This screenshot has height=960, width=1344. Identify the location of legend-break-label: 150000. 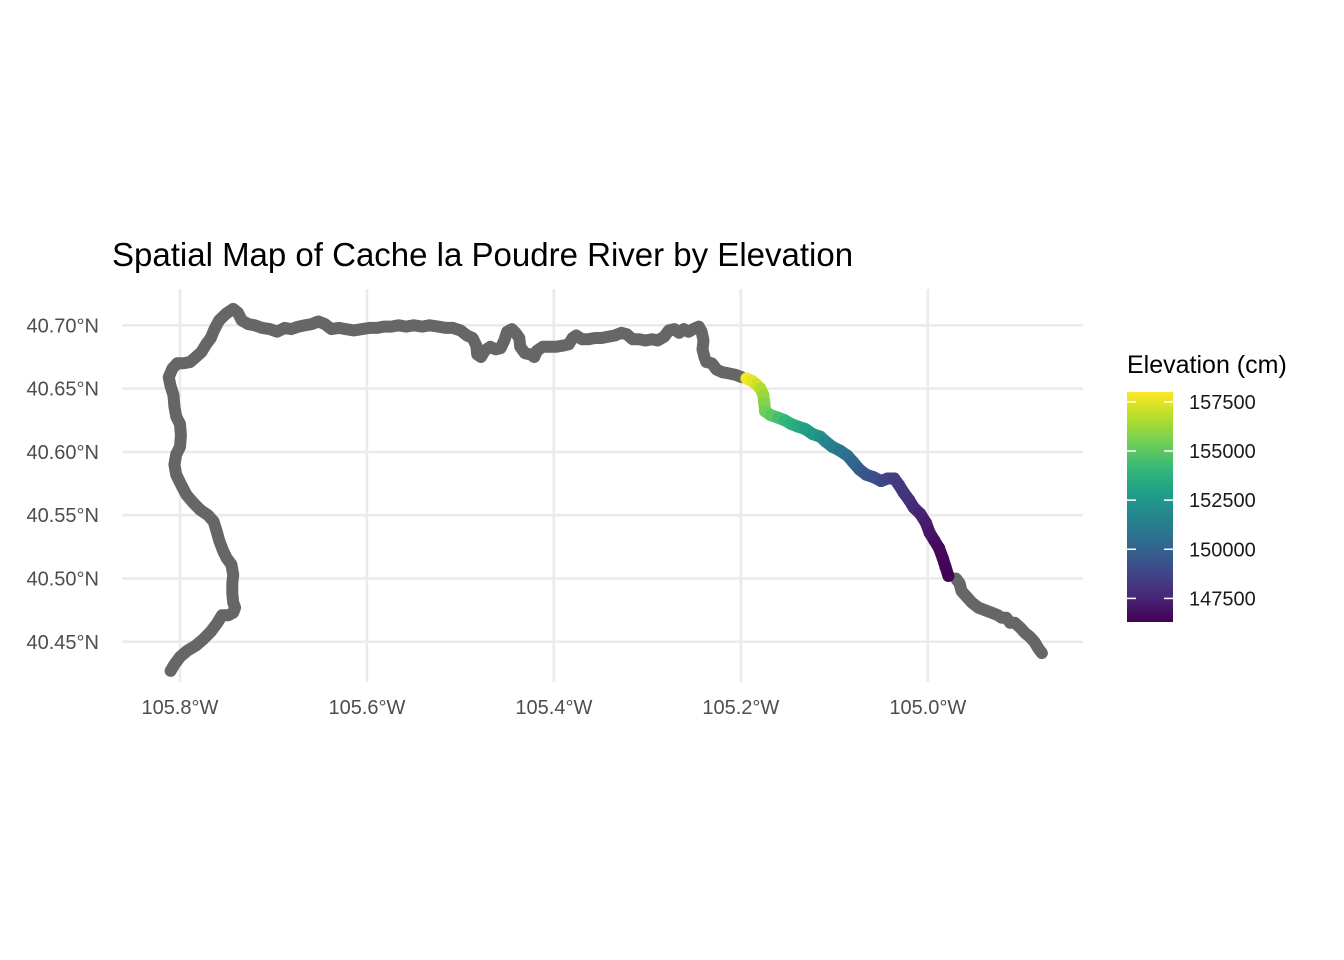
(1222, 550).